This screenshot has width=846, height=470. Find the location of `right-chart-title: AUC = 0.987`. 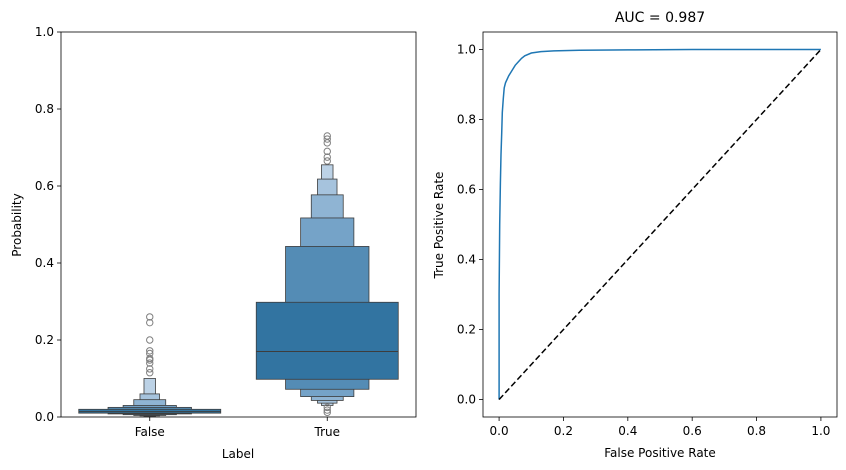

right-chart-title: AUC = 0.987 is located at coordinates (660, 18).